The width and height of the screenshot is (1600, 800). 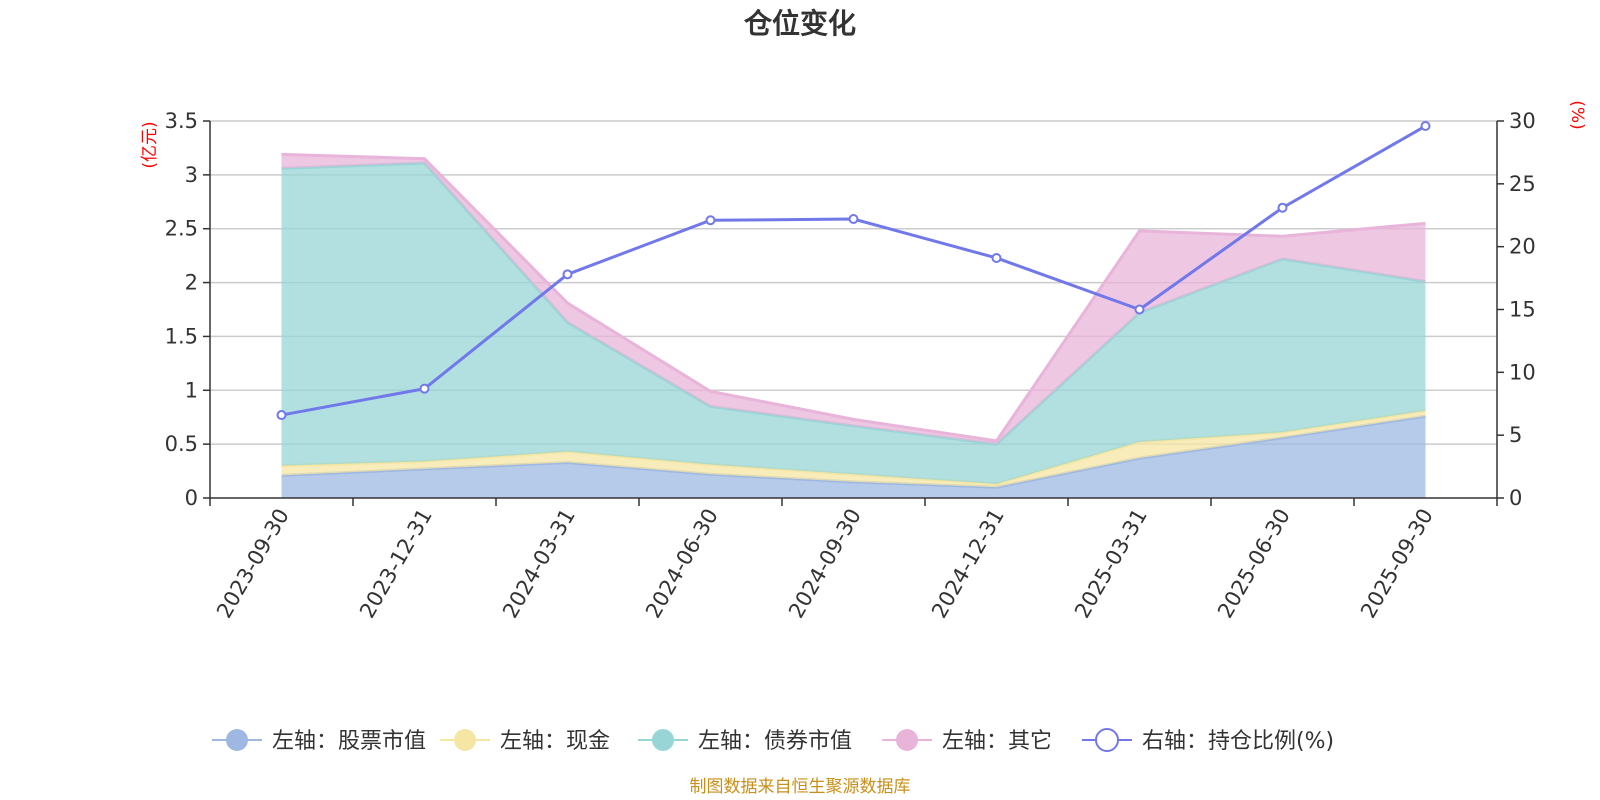 I want to click on legend-item: 左轴：股票市值, so click(x=319, y=741).